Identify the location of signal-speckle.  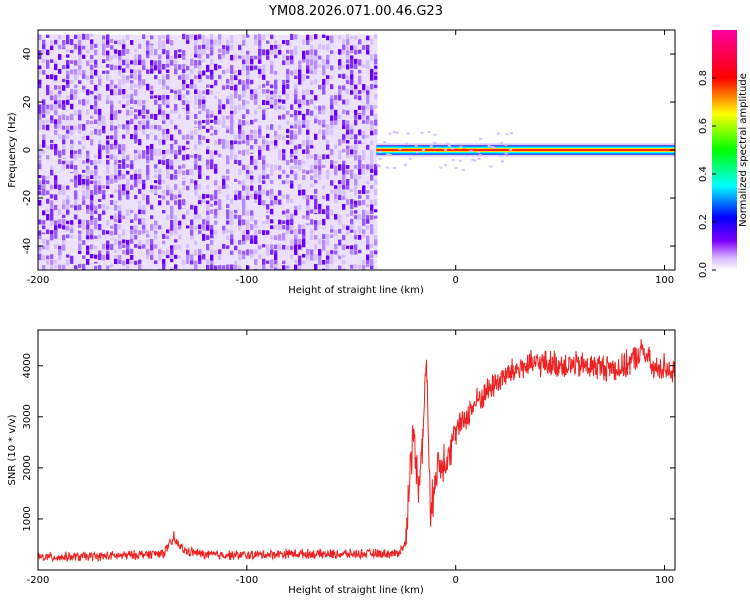
(378, 164).